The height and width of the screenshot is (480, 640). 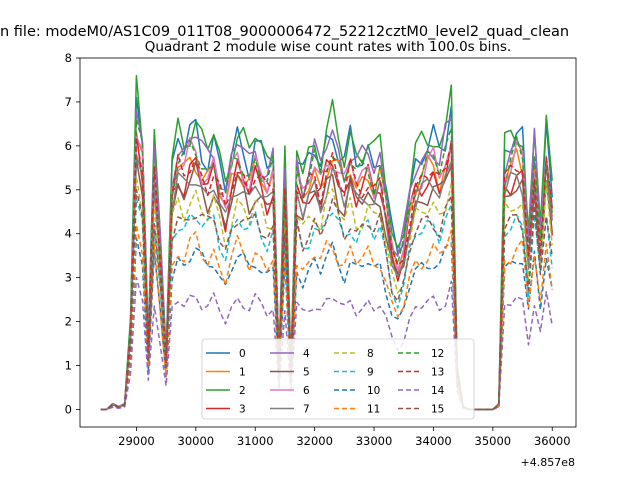 What do you see at coordinates (438, 391) in the screenshot?
I see `legend-label-14: 14` at bounding box center [438, 391].